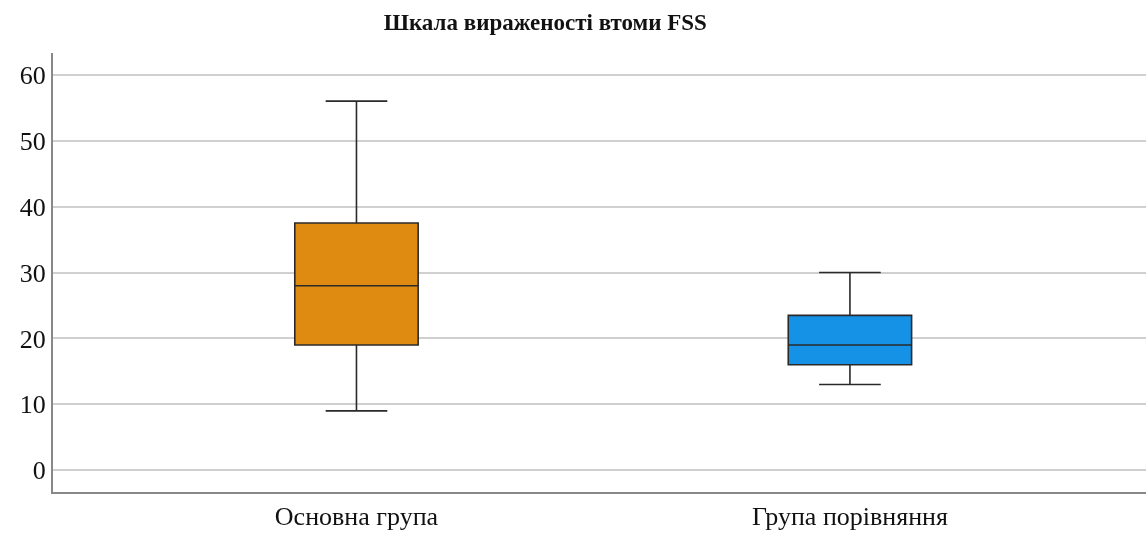  What do you see at coordinates (32, 405) in the screenshot?
I see `y-tick-label: 10` at bounding box center [32, 405].